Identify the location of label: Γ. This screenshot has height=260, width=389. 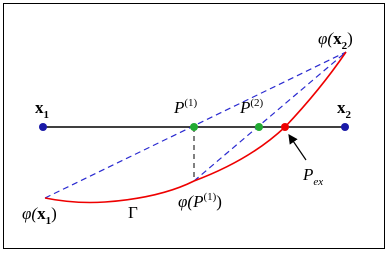
(133, 212).